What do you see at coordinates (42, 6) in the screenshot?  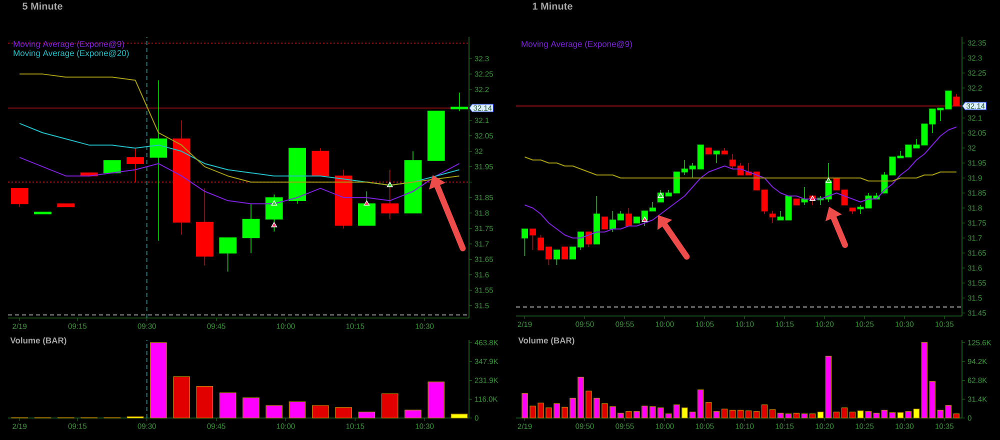 I see `chart-title: 5 Minute` at bounding box center [42, 6].